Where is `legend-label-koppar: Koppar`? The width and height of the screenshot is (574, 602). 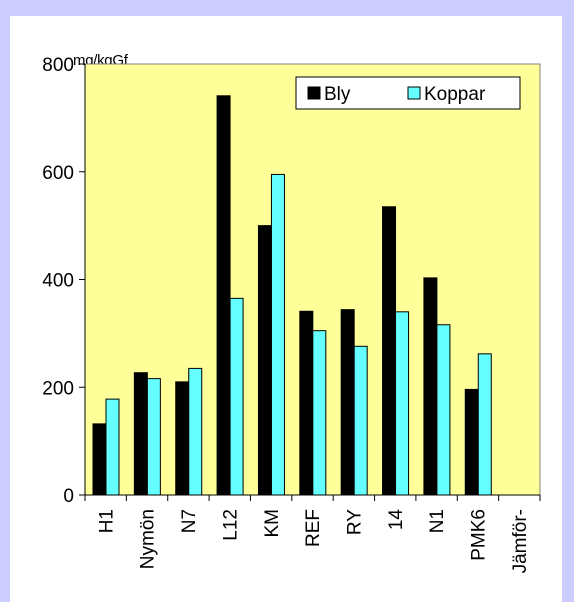 legend-label-koppar: Koppar is located at coordinates (455, 94).